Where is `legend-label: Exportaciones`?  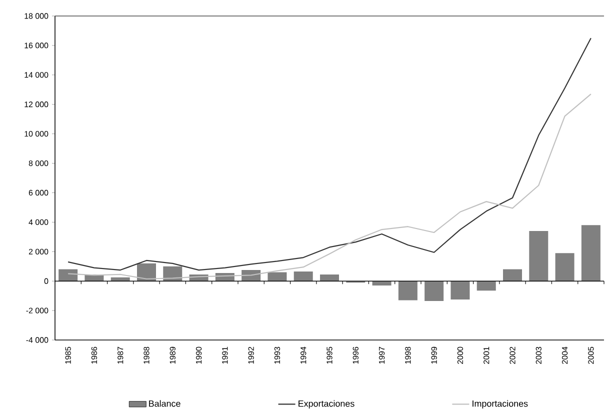 legend-label: Exportaciones is located at coordinates (326, 404).